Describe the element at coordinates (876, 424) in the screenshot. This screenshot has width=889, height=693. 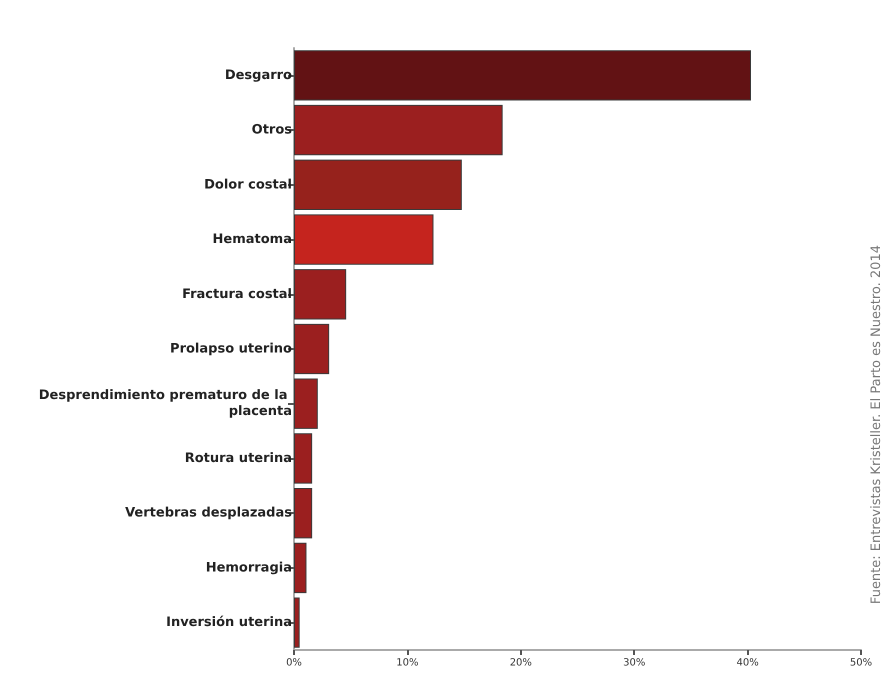
I see `source-note: Fuente: Entrevistas Kristeller. El Parto es Nuestro. 2014` at that location.